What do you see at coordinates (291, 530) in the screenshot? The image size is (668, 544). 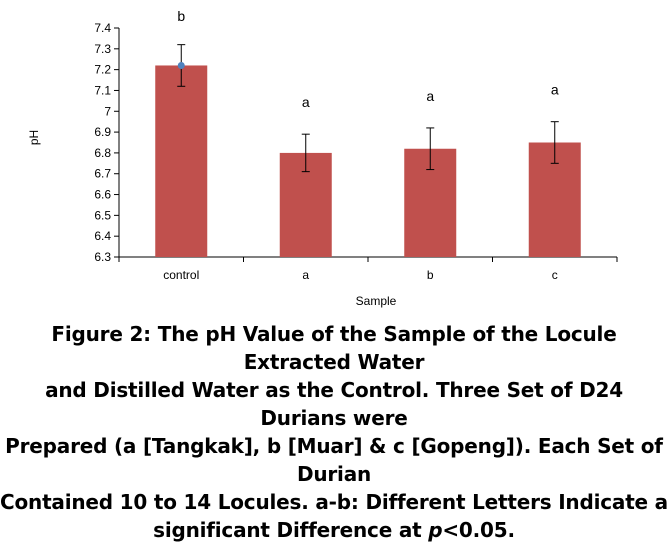 I see `caption-line-5-text: significant Difference at` at bounding box center [291, 530].